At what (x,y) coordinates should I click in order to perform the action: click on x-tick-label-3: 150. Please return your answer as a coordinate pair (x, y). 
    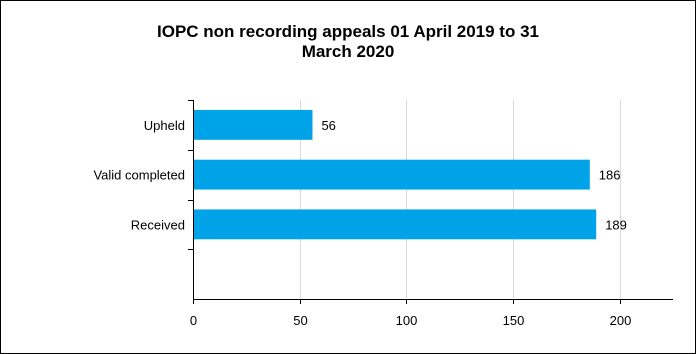
    Looking at the image, I should click on (514, 320).